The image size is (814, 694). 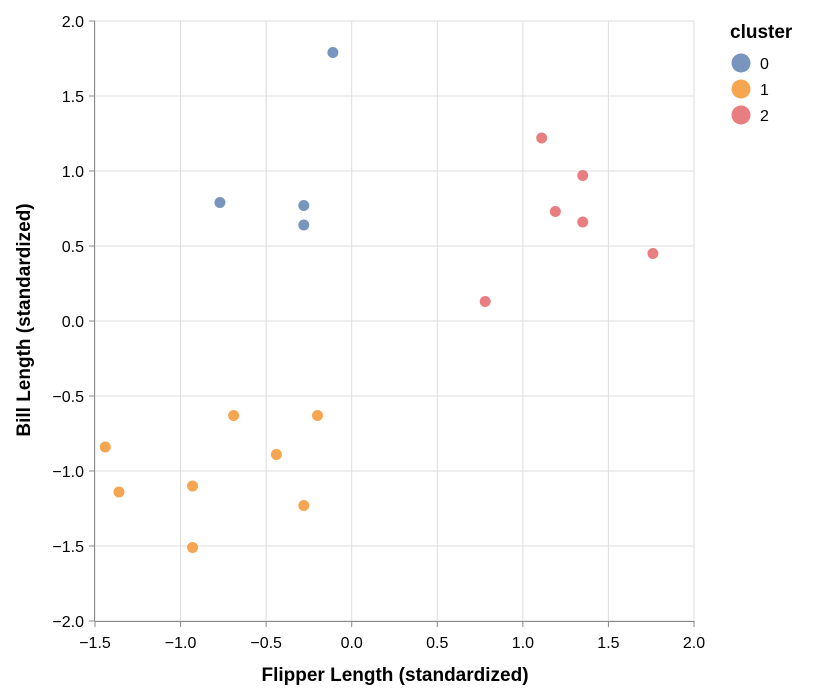 I want to click on y-axis-title: Bill Length (standardized), so click(x=24, y=319).